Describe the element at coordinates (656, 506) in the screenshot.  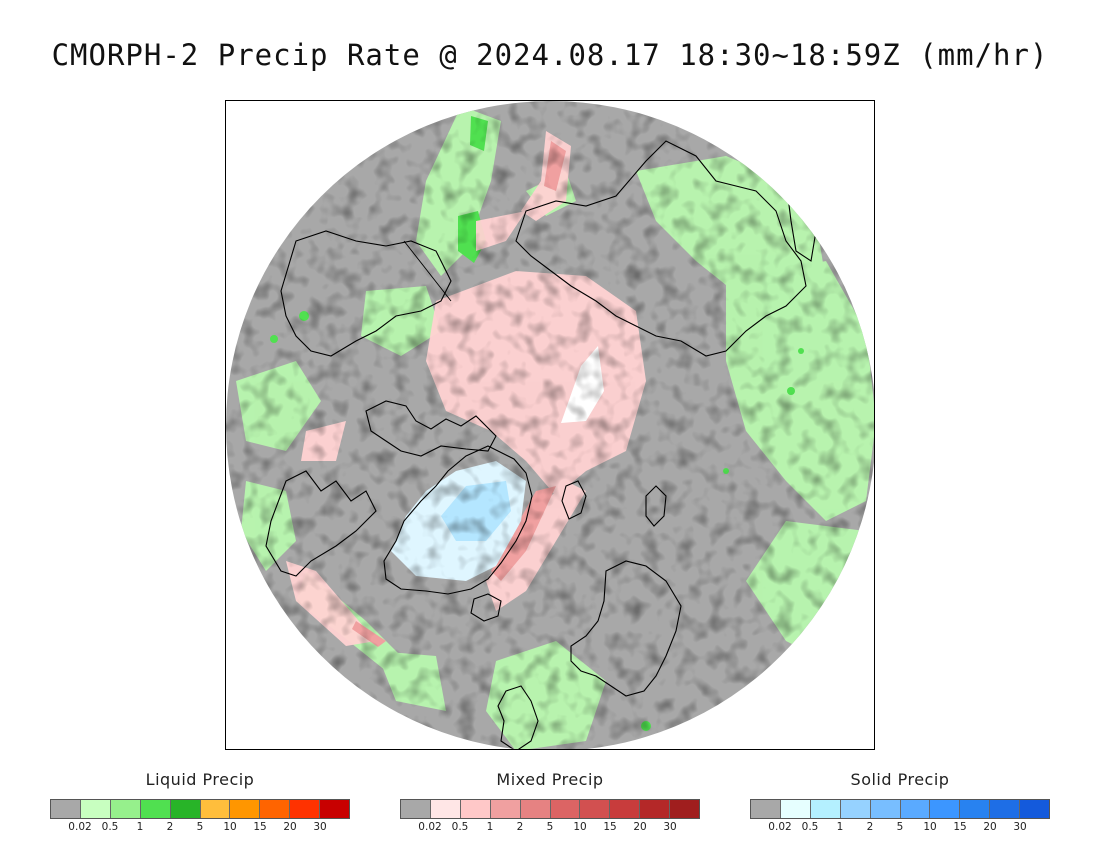
I see `novaya-zemlya-coastline` at that location.